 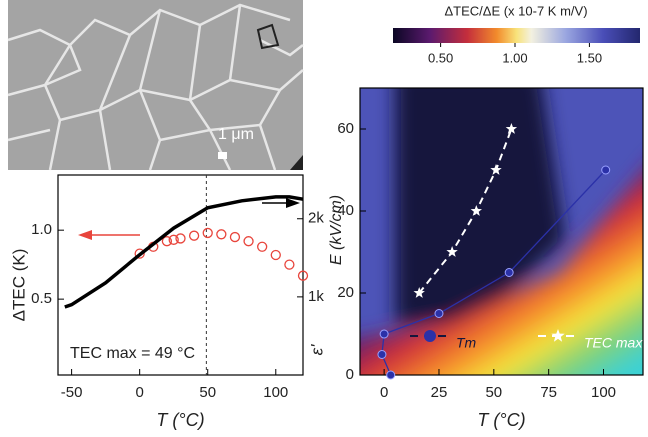 What do you see at coordinates (345, 292) in the screenshot?
I see `y-tick-label: 20` at bounding box center [345, 292].